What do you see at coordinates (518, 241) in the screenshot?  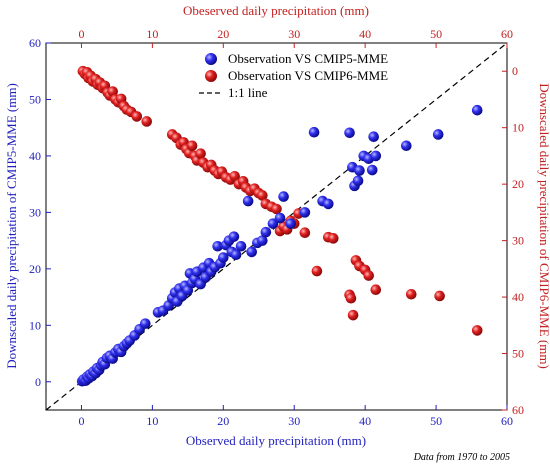 I see `y-tick-label-right: 30` at bounding box center [518, 241].